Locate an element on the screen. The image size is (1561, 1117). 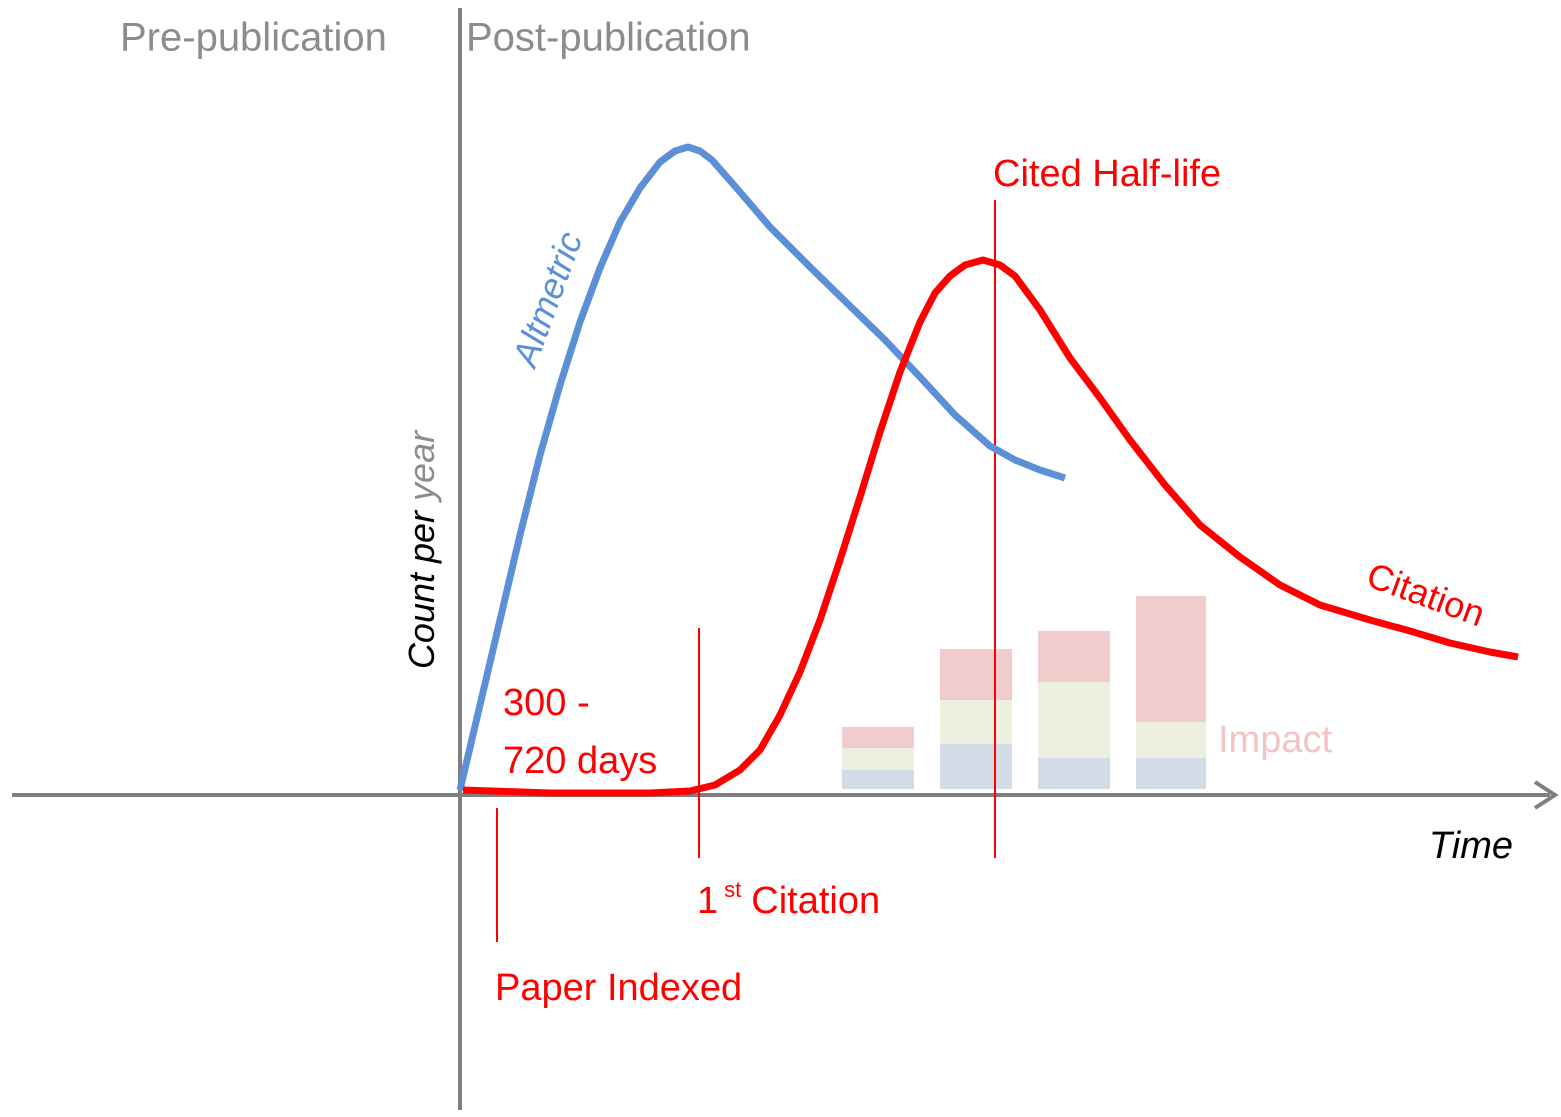
impact-label: Impact is located at coordinates (1275, 740).